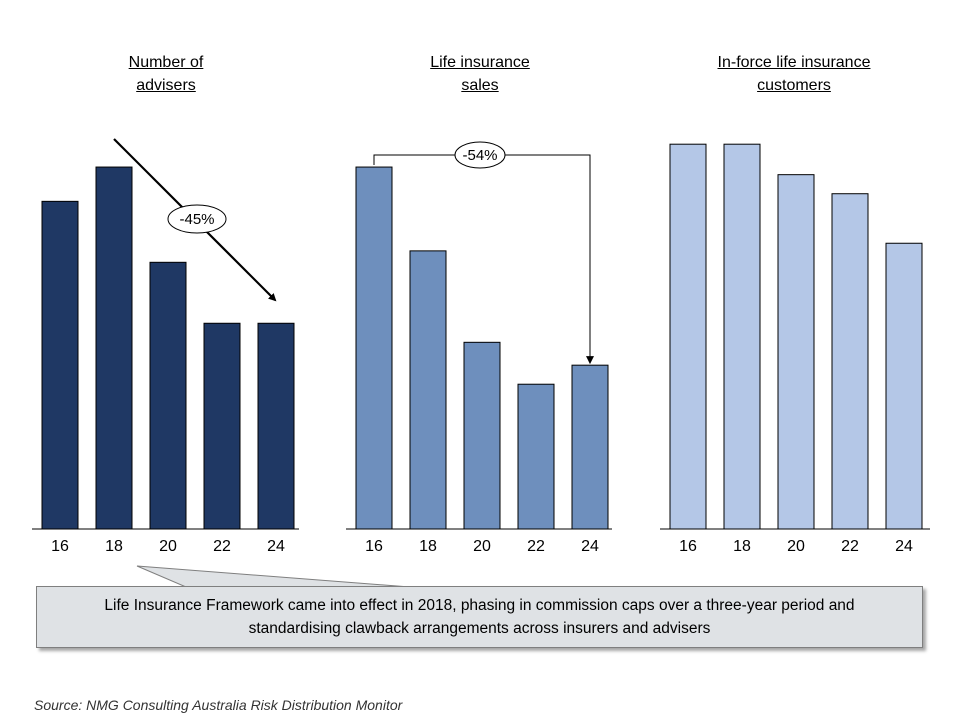 This screenshot has height=720, width=960. Describe the element at coordinates (273, 576) in the screenshot. I see `callout-pointer` at that location.